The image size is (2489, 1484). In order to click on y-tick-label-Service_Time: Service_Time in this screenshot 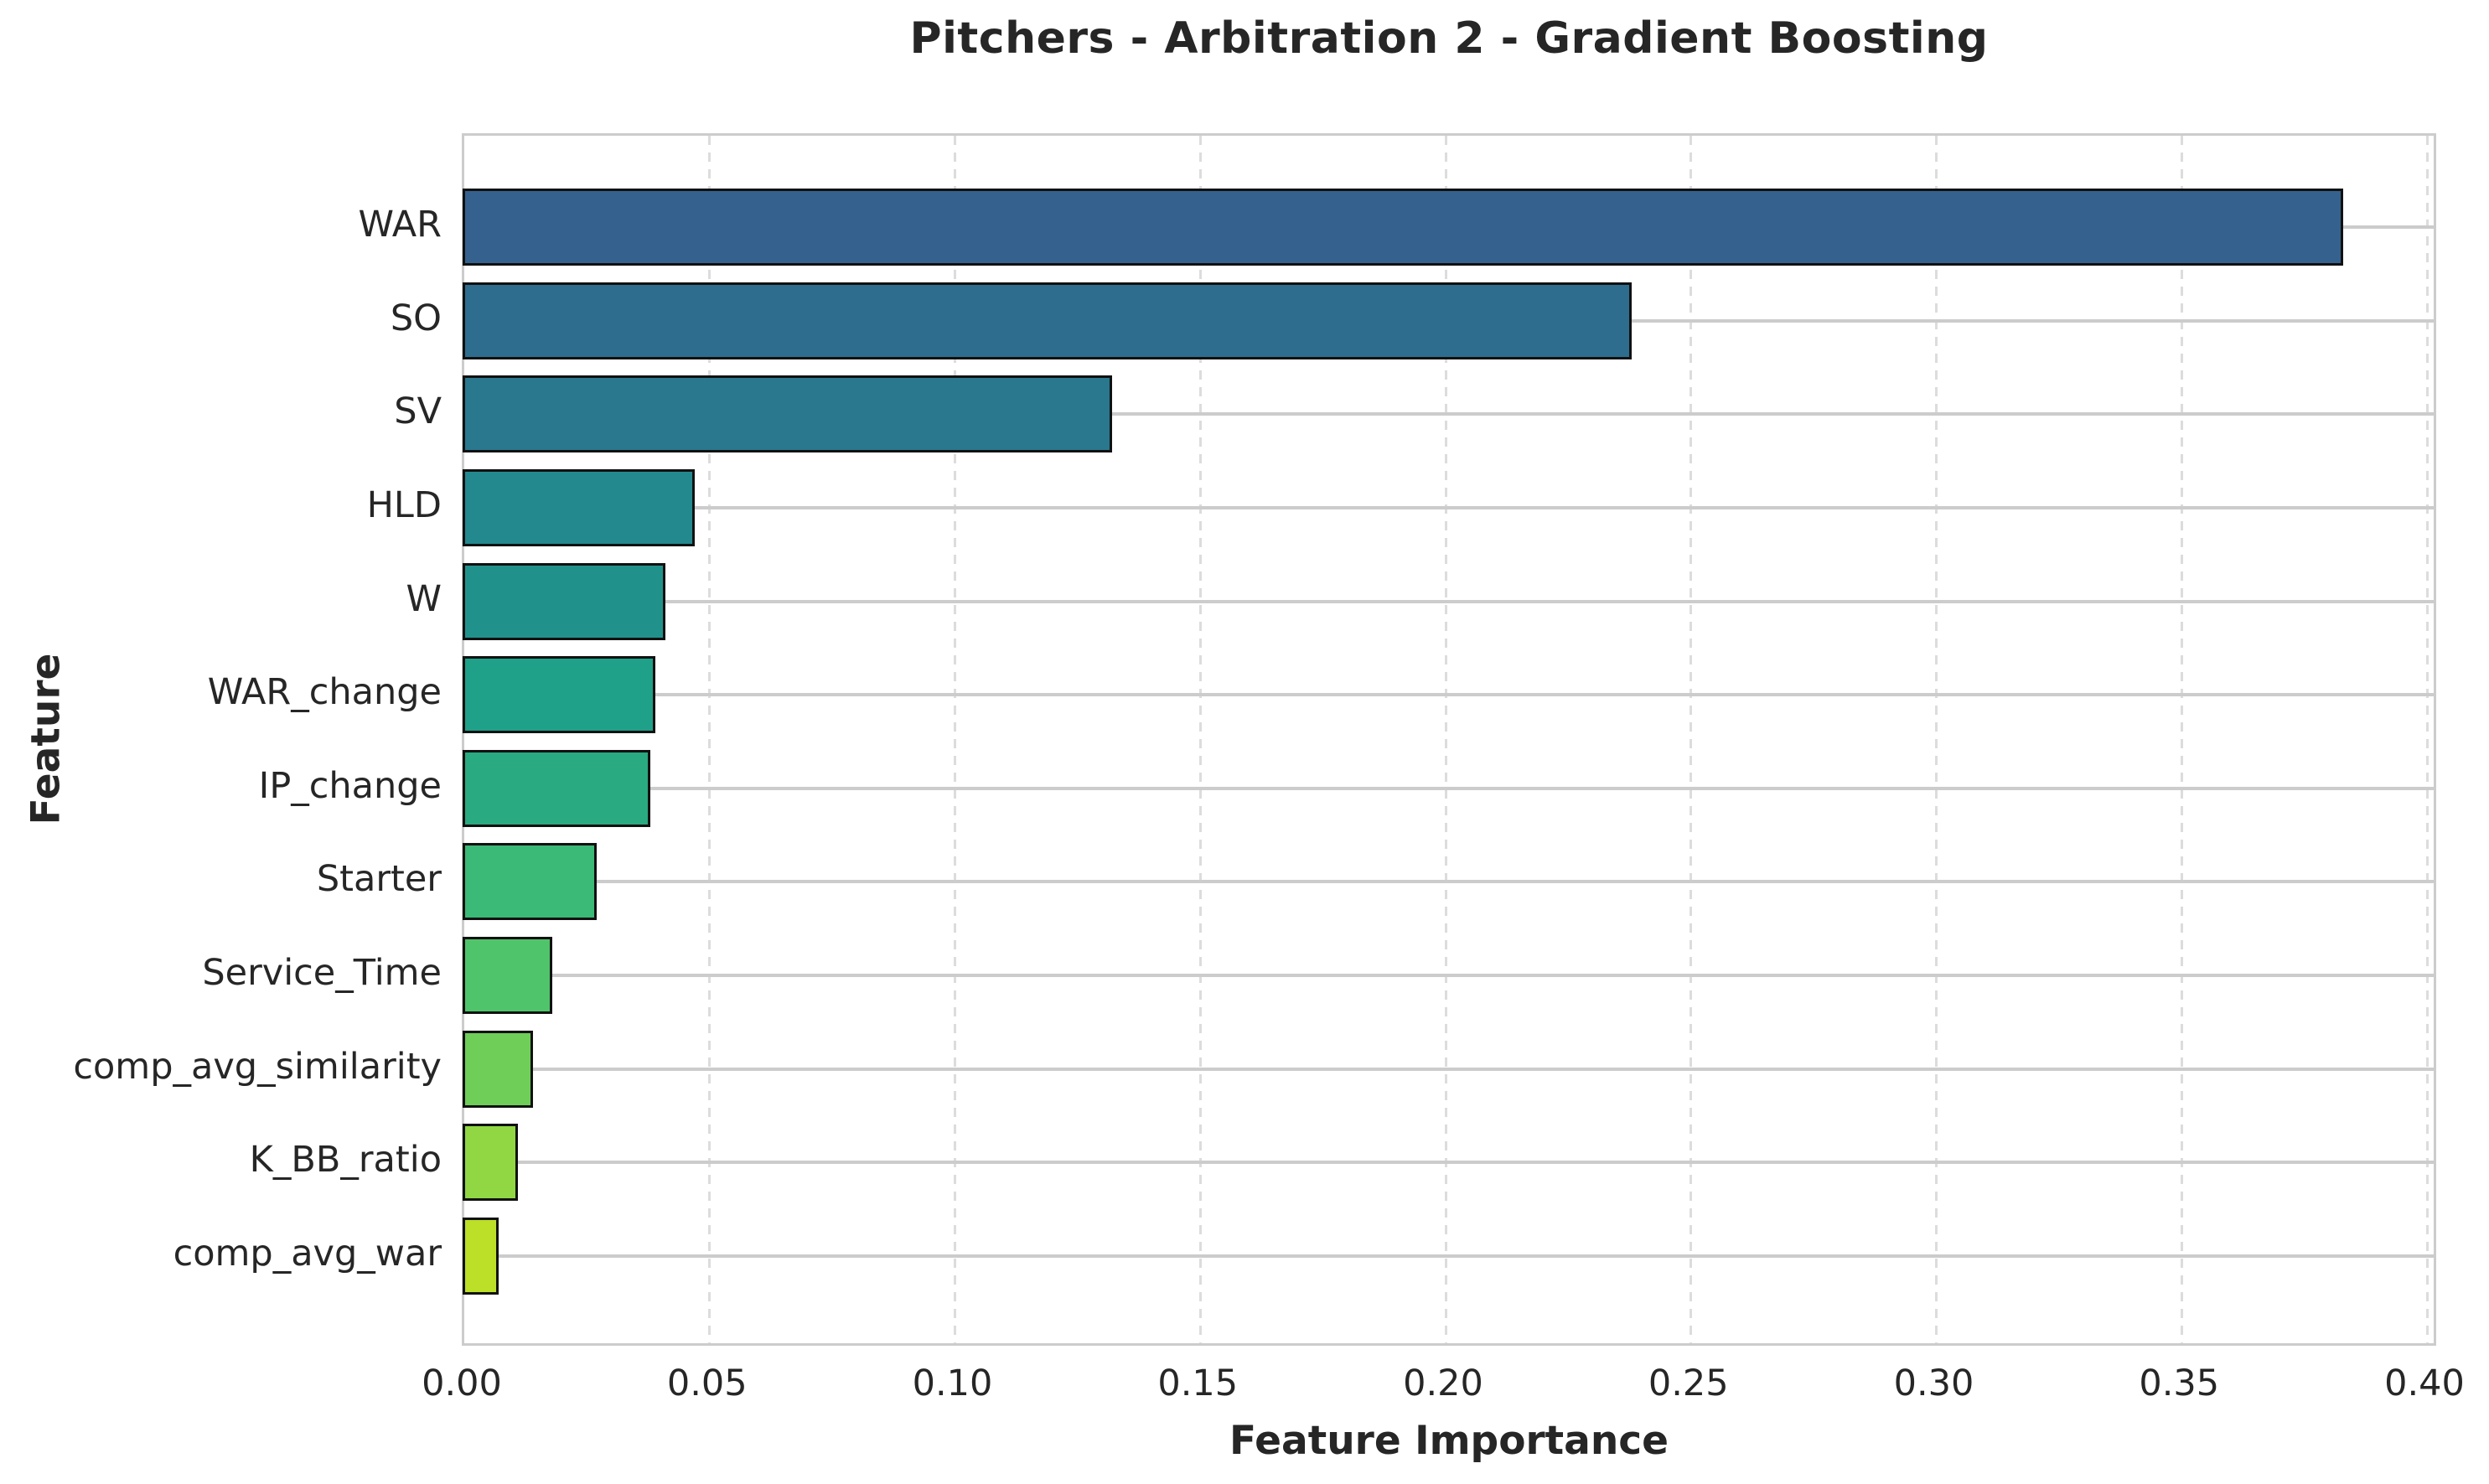, I will do `click(322, 974)`.